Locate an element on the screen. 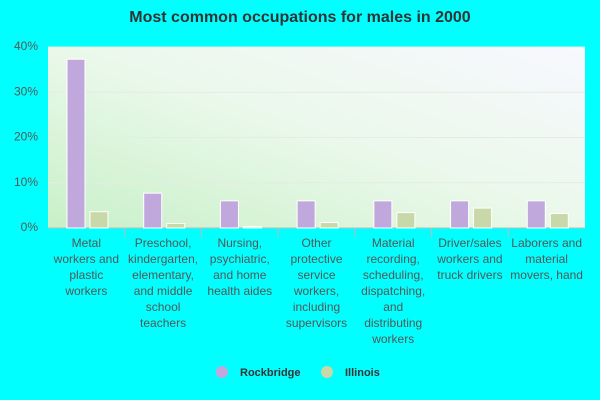 Image resolution: width=600 pixels, height=400 pixels. y-tick-label: 30% is located at coordinates (26, 91).